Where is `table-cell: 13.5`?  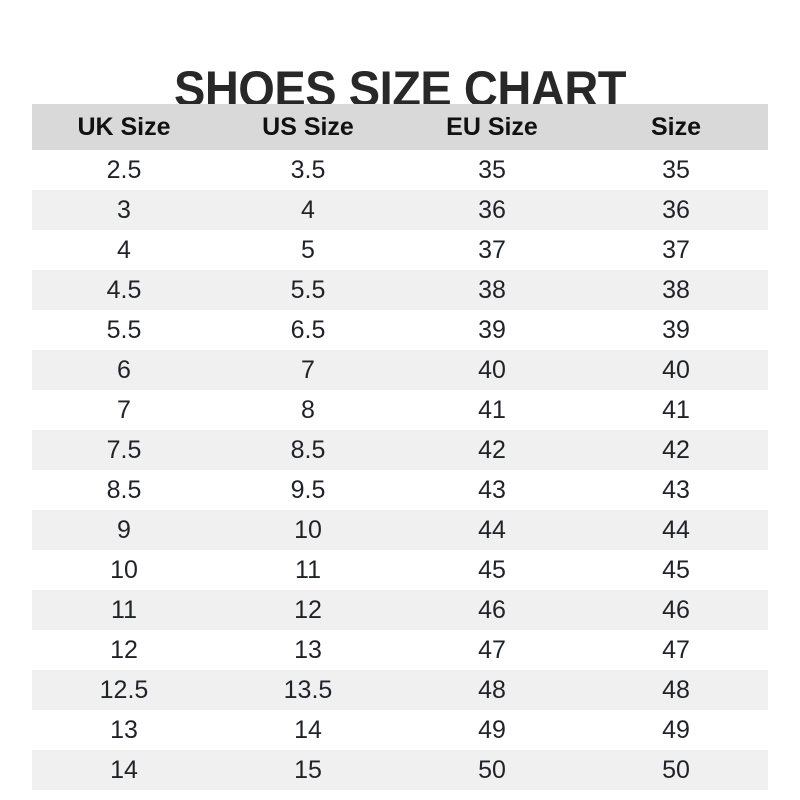 table-cell: 13.5 is located at coordinates (308, 690).